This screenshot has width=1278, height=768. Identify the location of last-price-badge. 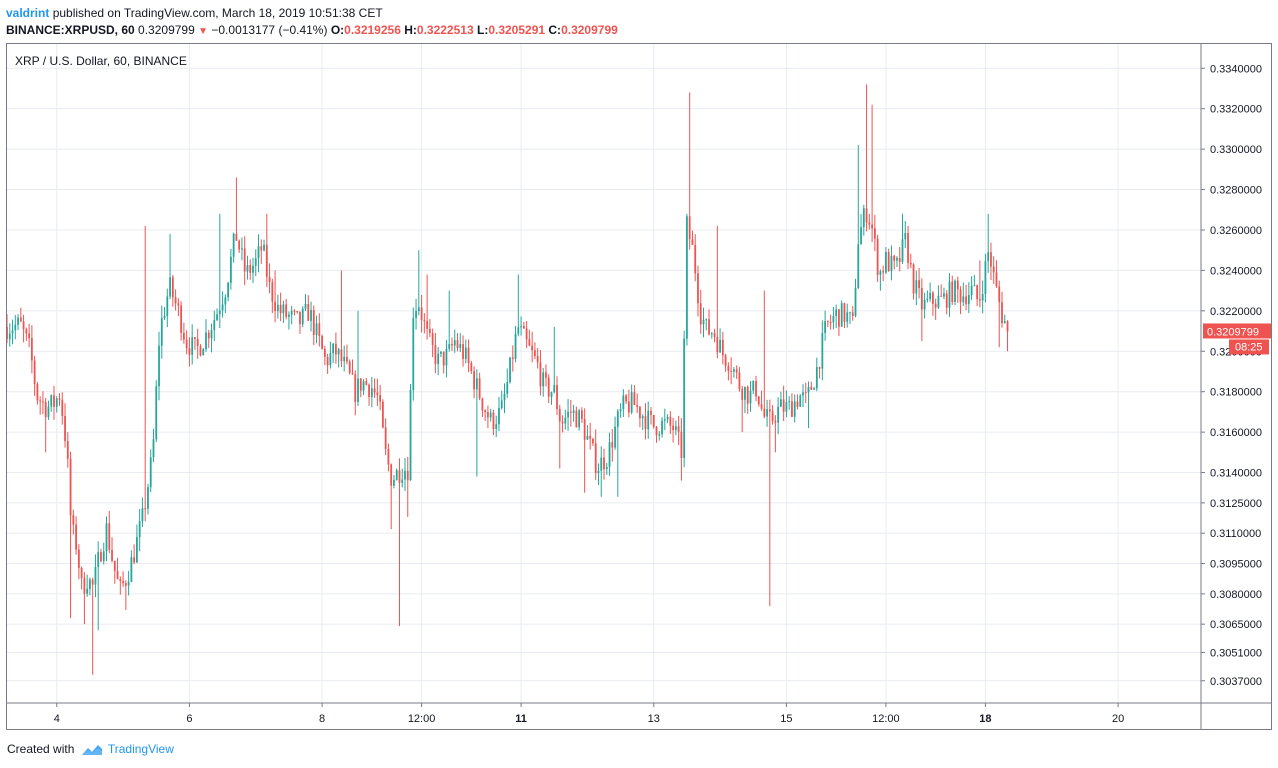
(1237, 331).